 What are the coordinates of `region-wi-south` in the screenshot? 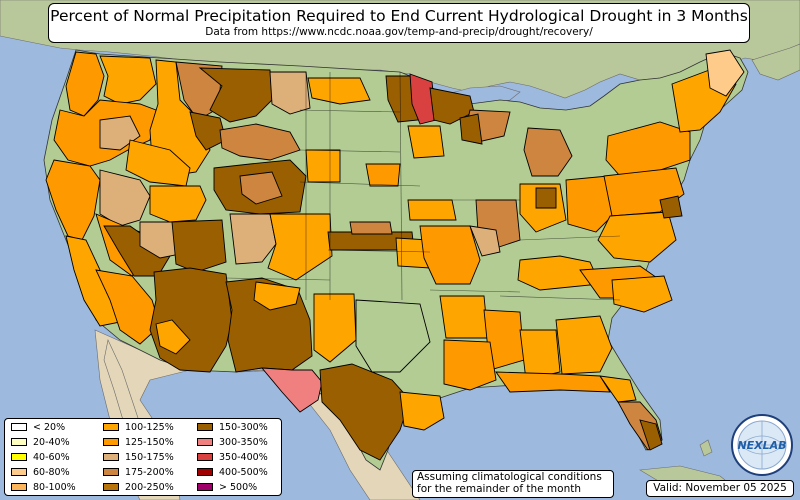 It's located at (426, 142).